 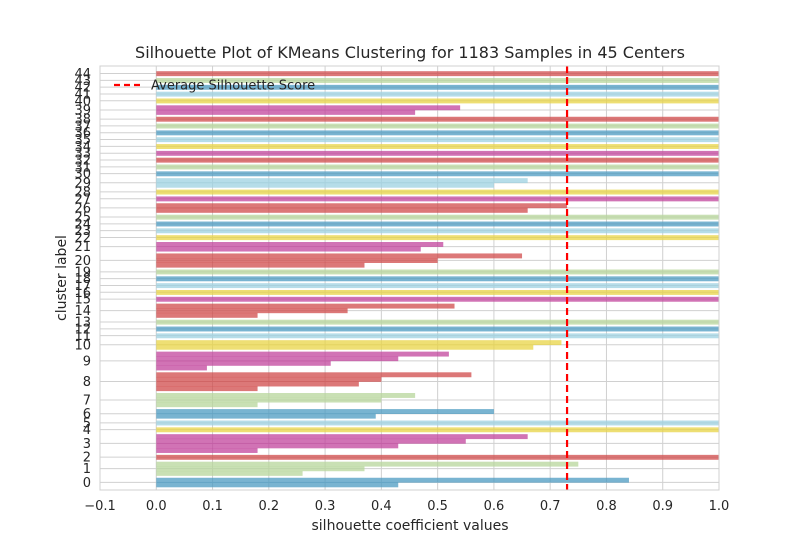 I want to click on cluster-tick-label: 20, so click(x=82, y=261).